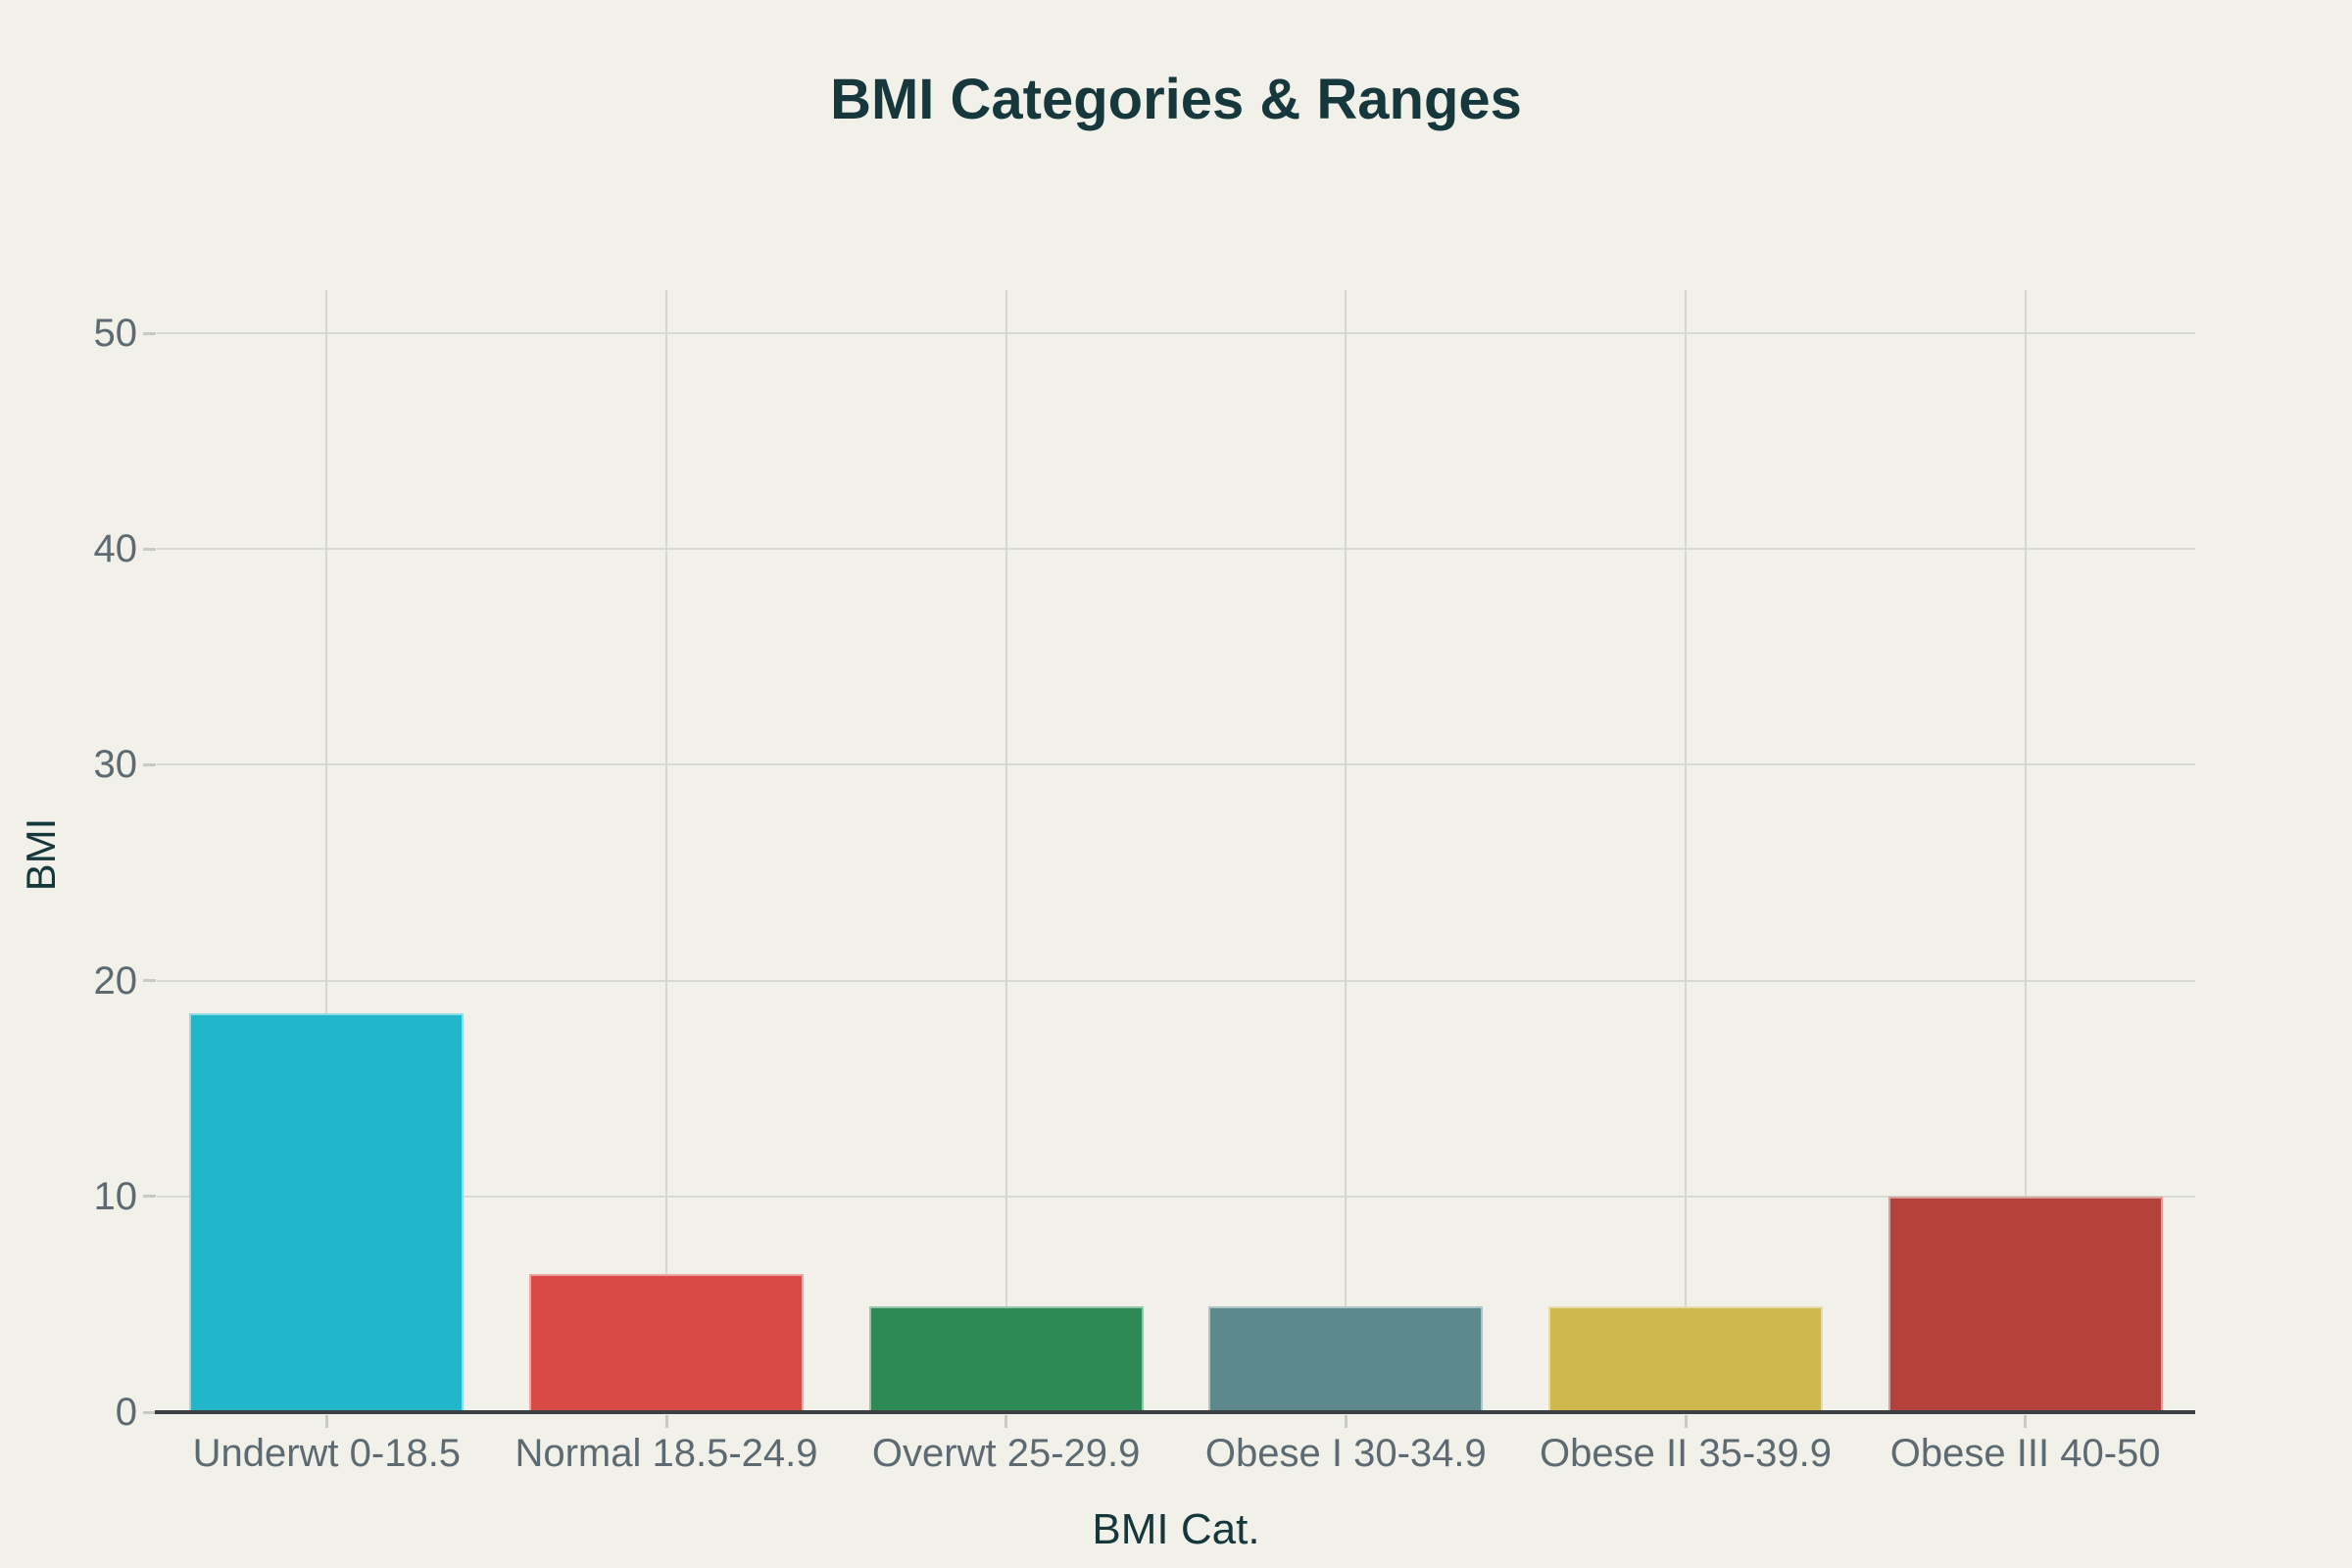 This screenshot has height=1568, width=2352. I want to click on y-tick-label: 10, so click(115, 1196).